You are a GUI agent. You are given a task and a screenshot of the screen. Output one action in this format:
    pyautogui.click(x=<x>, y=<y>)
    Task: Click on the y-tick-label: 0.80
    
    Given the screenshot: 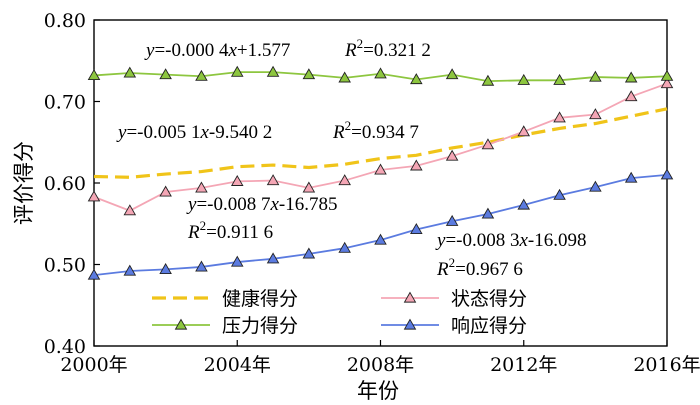 What is the action you would take?
    pyautogui.click(x=65, y=21)
    